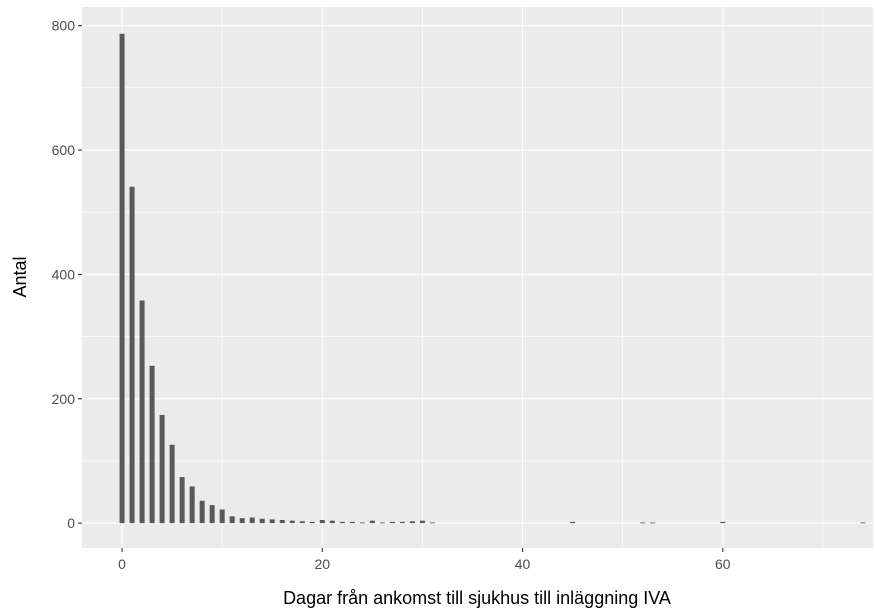  What do you see at coordinates (523, 564) in the screenshot?
I see `x-tick-label: 40` at bounding box center [523, 564].